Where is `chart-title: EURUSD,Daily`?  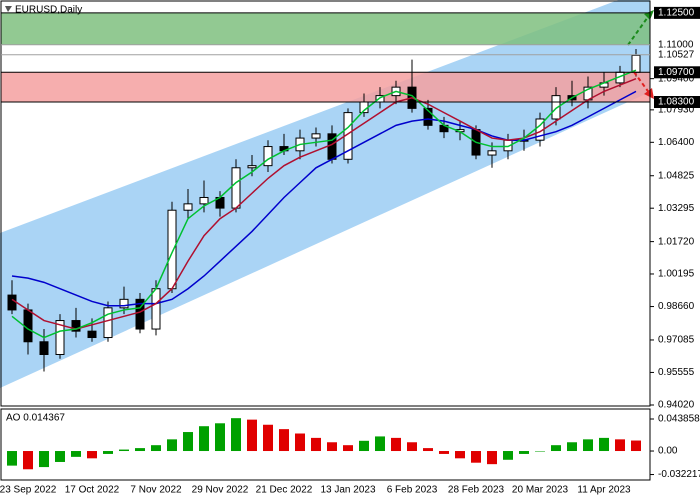 chart-title: EURUSD,Daily is located at coordinates (48, 10).